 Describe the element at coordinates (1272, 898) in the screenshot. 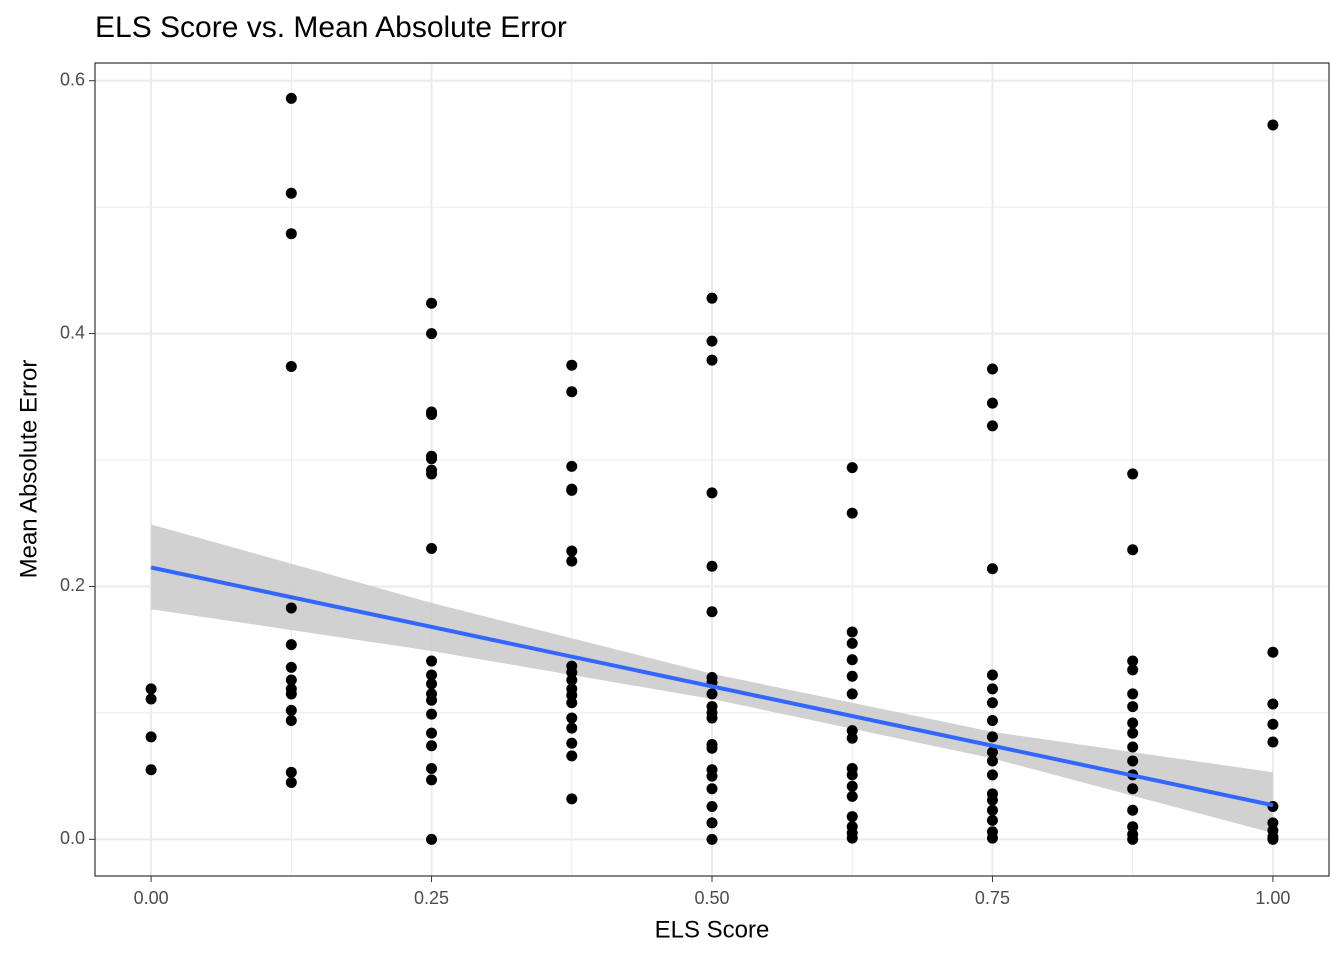

I see `x-tick-label: 1.00` at that location.